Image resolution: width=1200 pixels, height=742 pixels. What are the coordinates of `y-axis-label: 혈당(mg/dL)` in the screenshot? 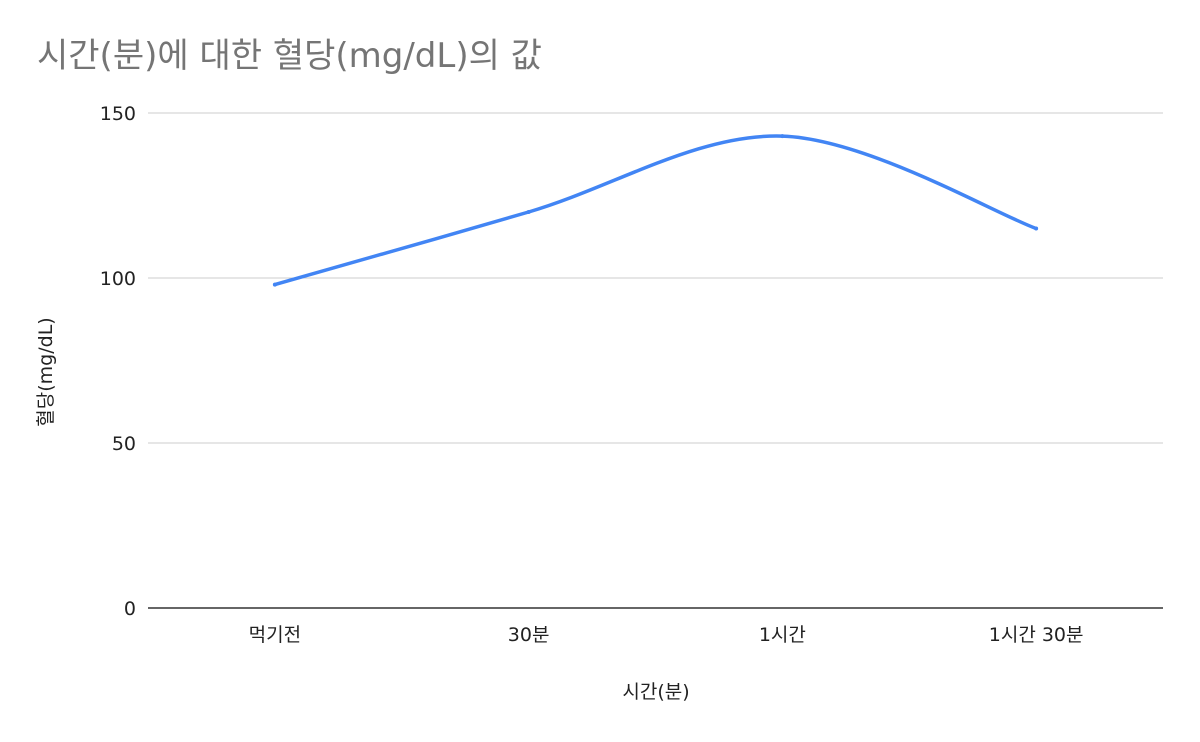 It's located at (46, 371).